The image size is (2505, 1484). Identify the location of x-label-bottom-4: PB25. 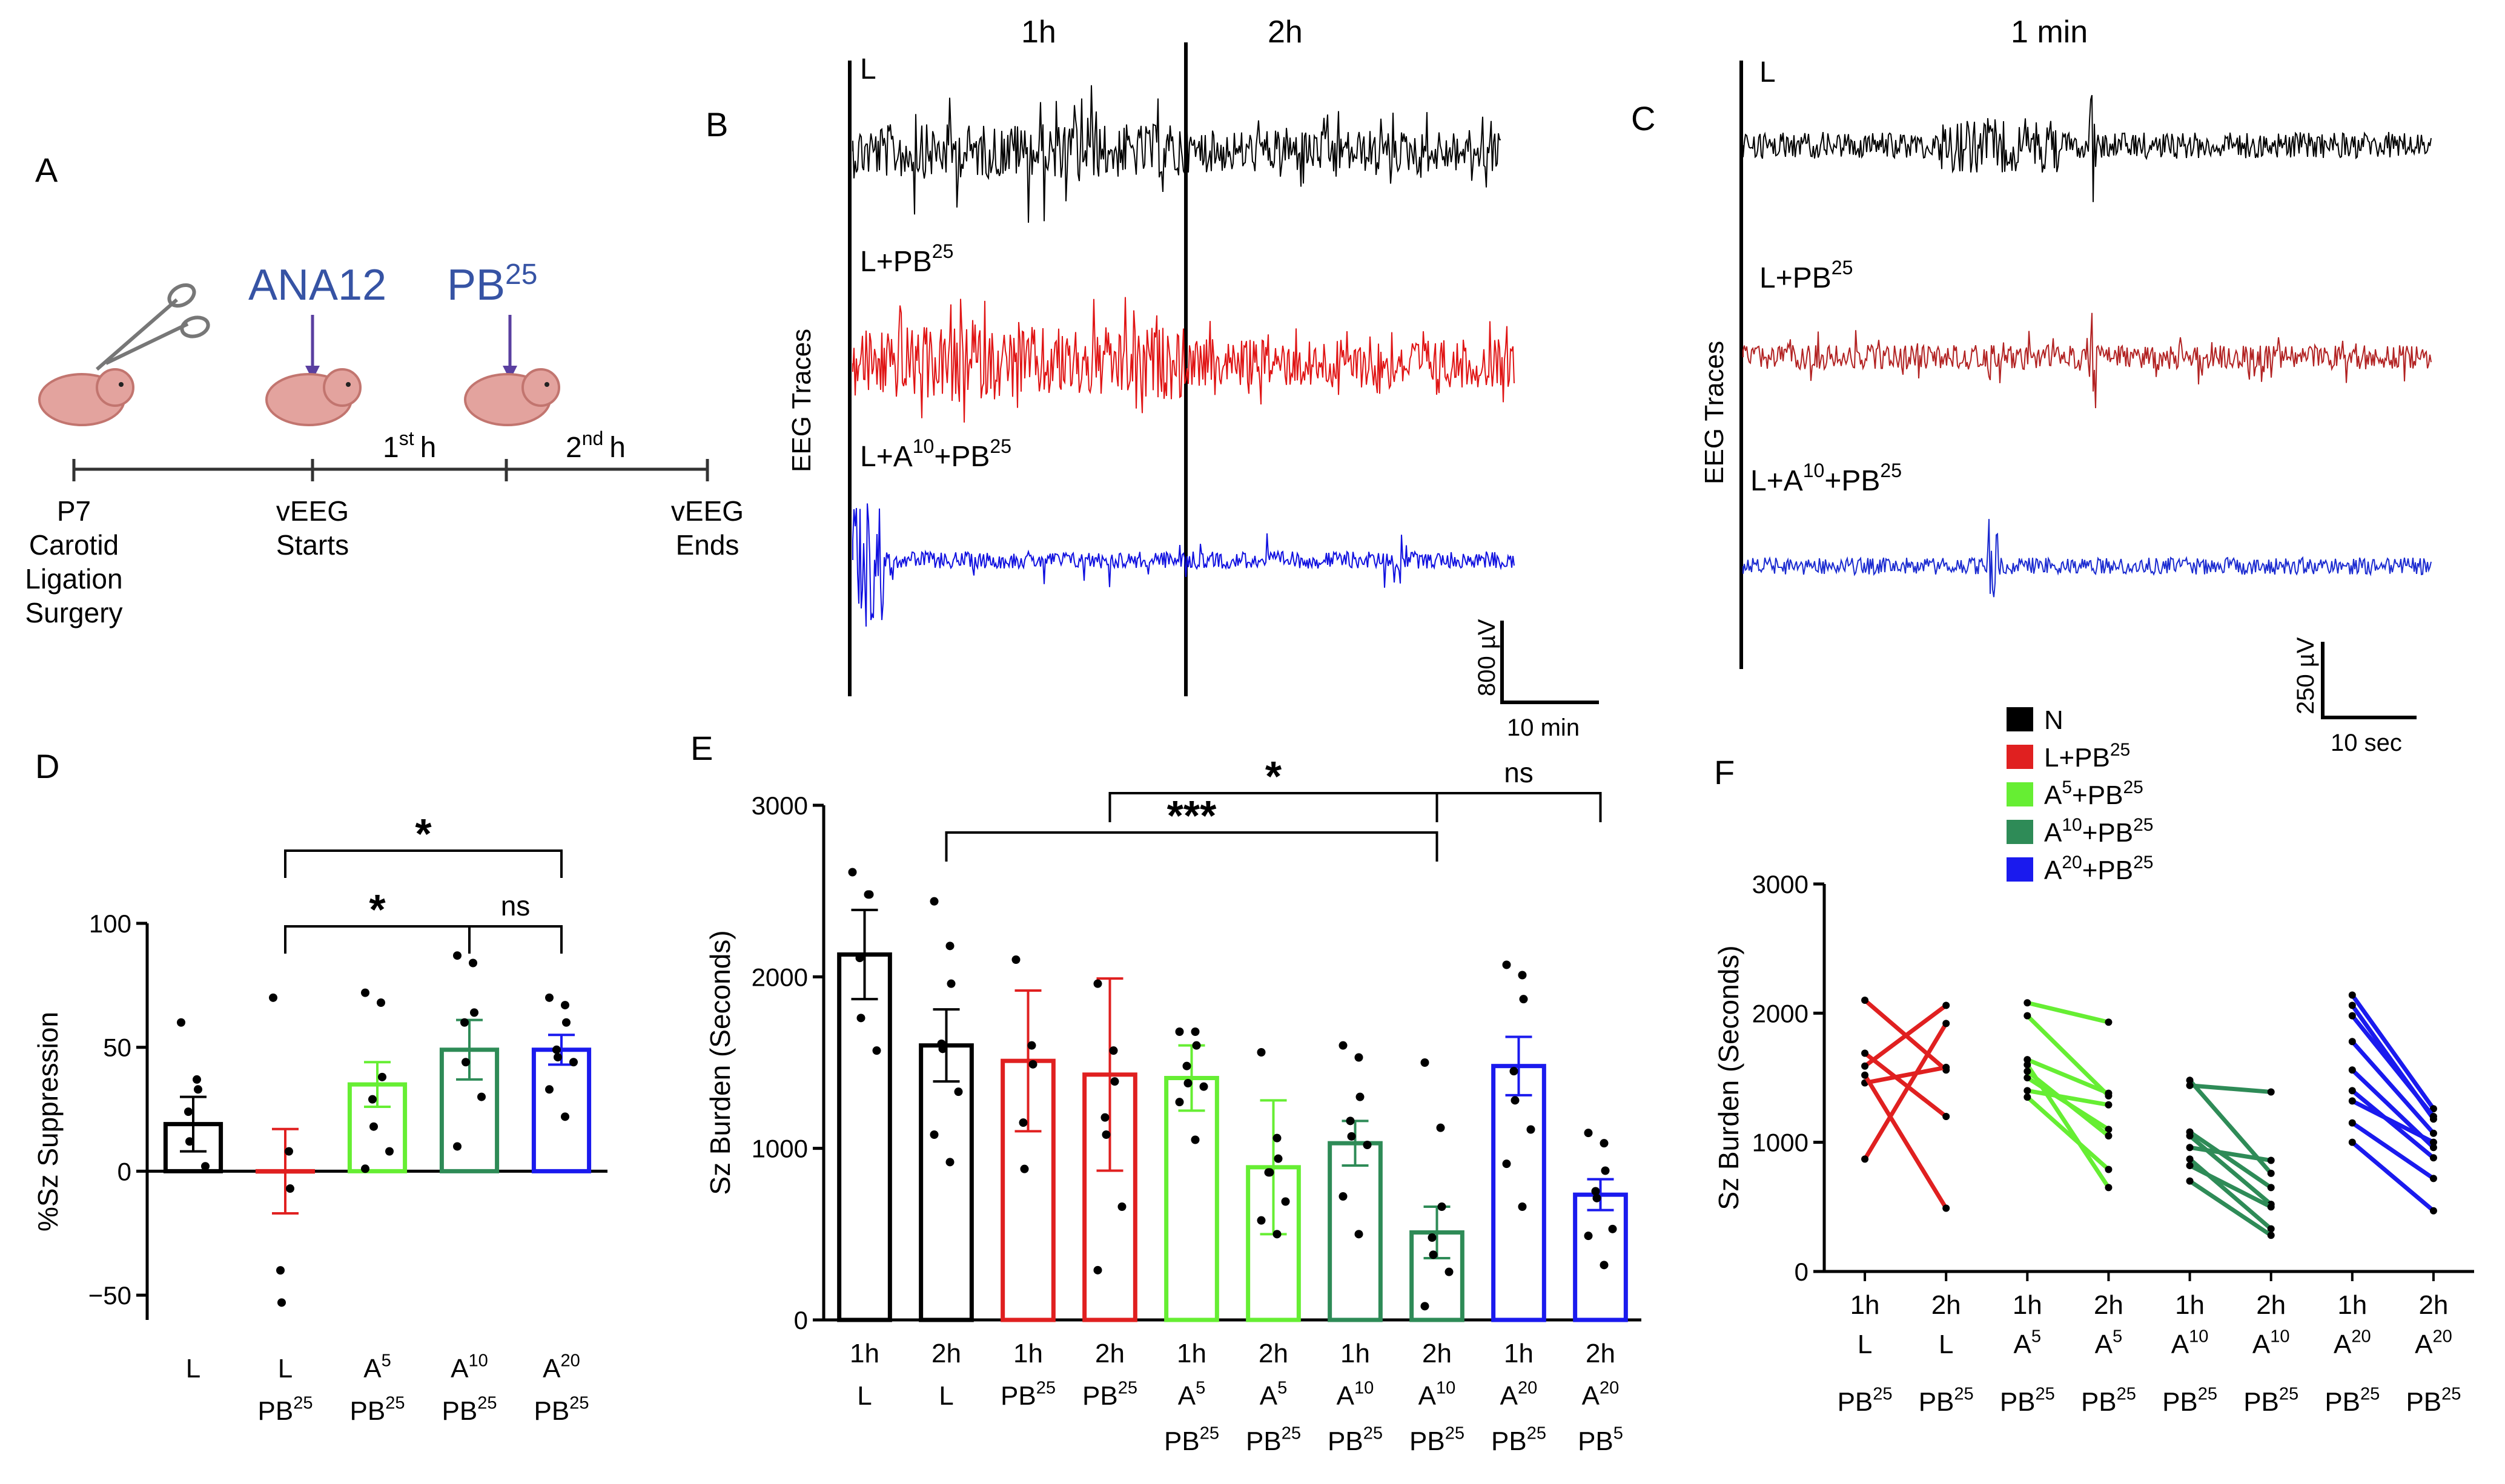
(562, 1410).